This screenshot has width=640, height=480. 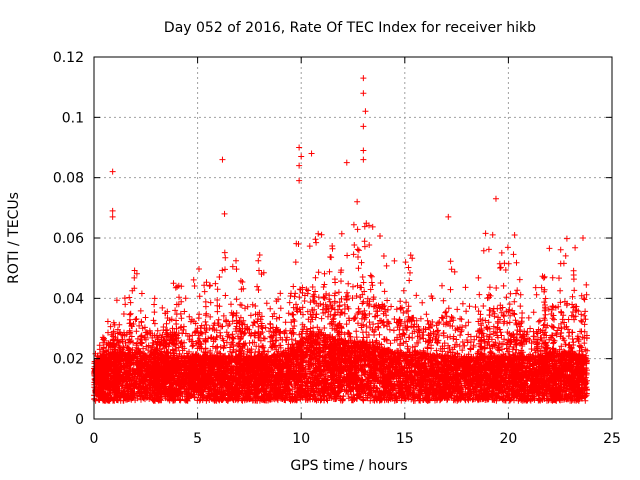 What do you see at coordinates (612, 439) in the screenshot?
I see `x-tick-label: 25` at bounding box center [612, 439].